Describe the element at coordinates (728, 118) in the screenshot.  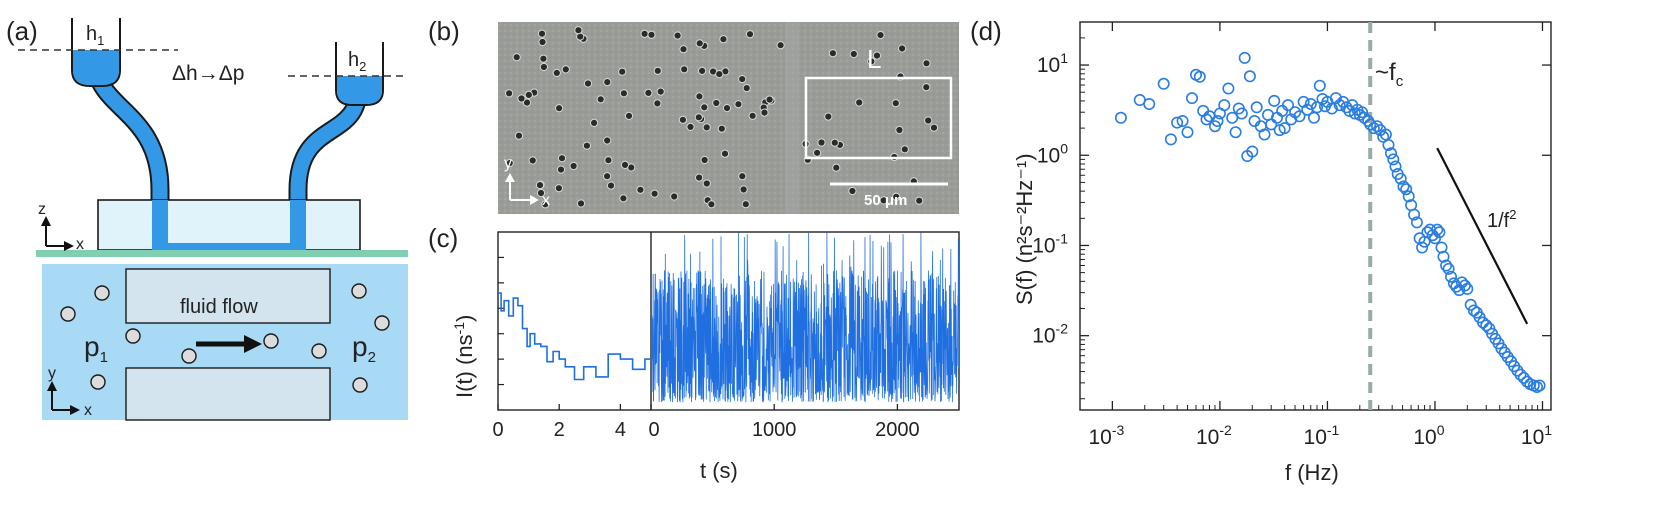
I see `micrograph` at that location.